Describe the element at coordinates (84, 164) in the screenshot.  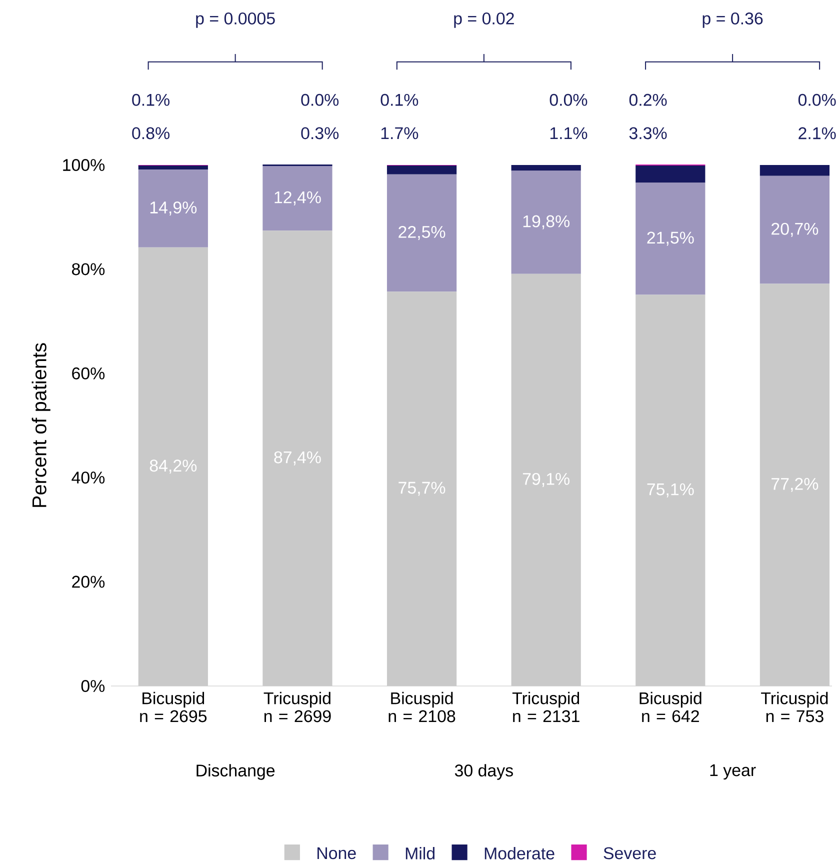
I see `y-tick-label: 100%` at that location.